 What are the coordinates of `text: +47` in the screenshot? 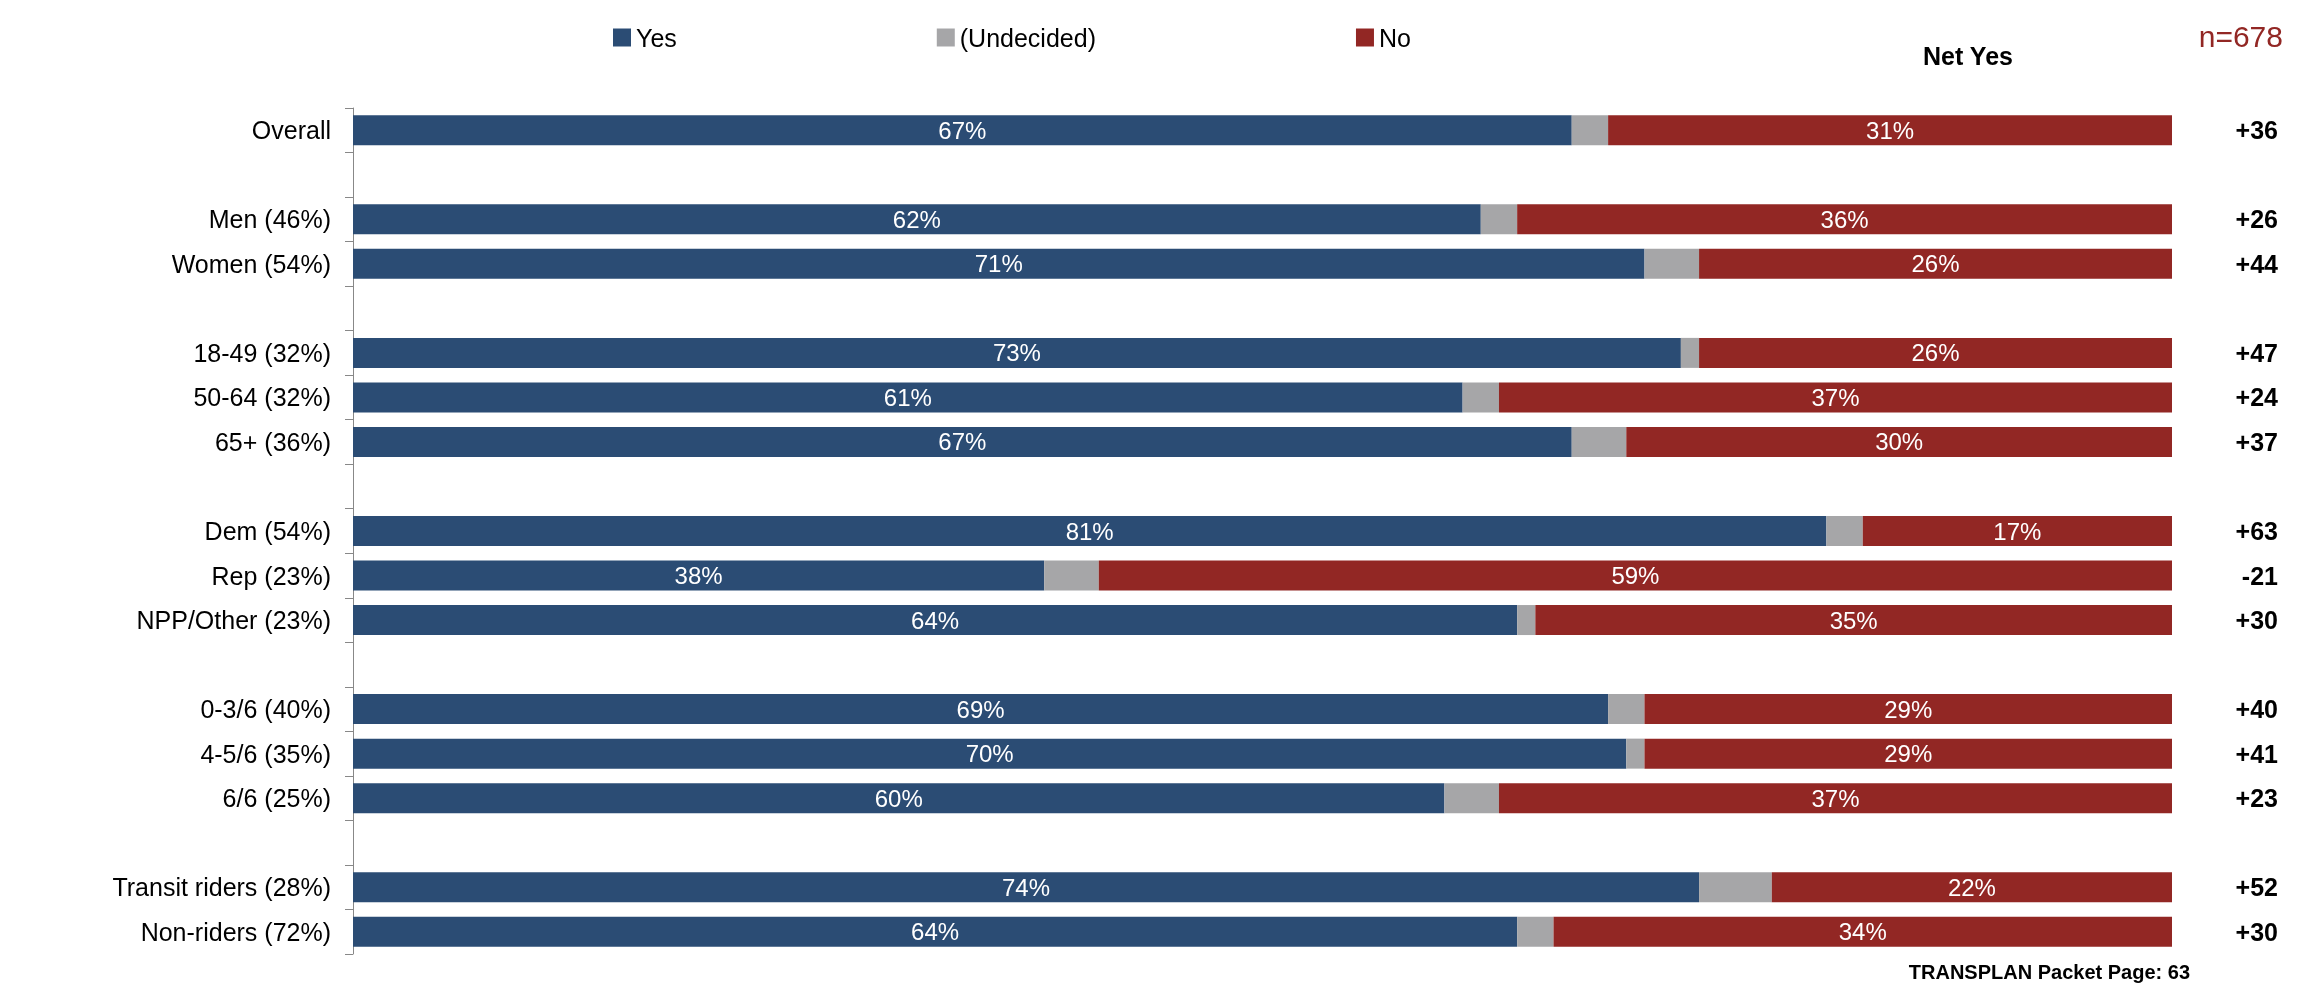 It's located at (2256, 352).